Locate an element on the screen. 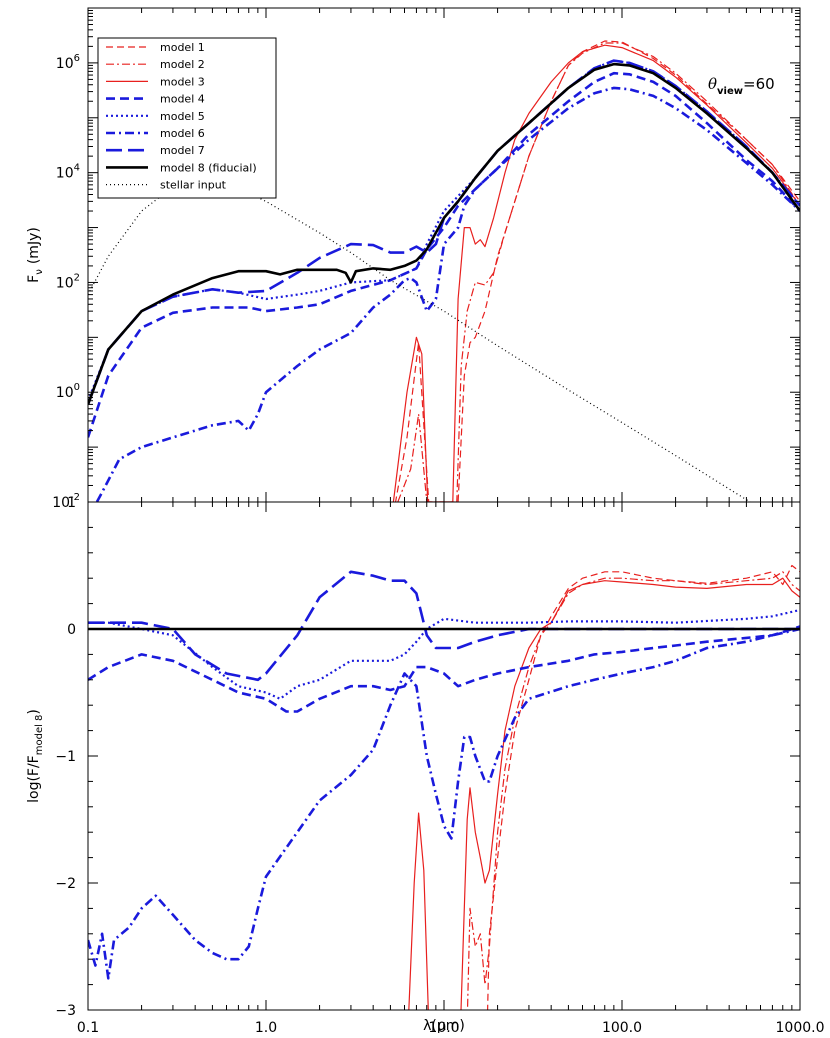 This screenshot has height=1038, width=830. bottom-y-tick-label: 1 is located at coordinates (71, 503).